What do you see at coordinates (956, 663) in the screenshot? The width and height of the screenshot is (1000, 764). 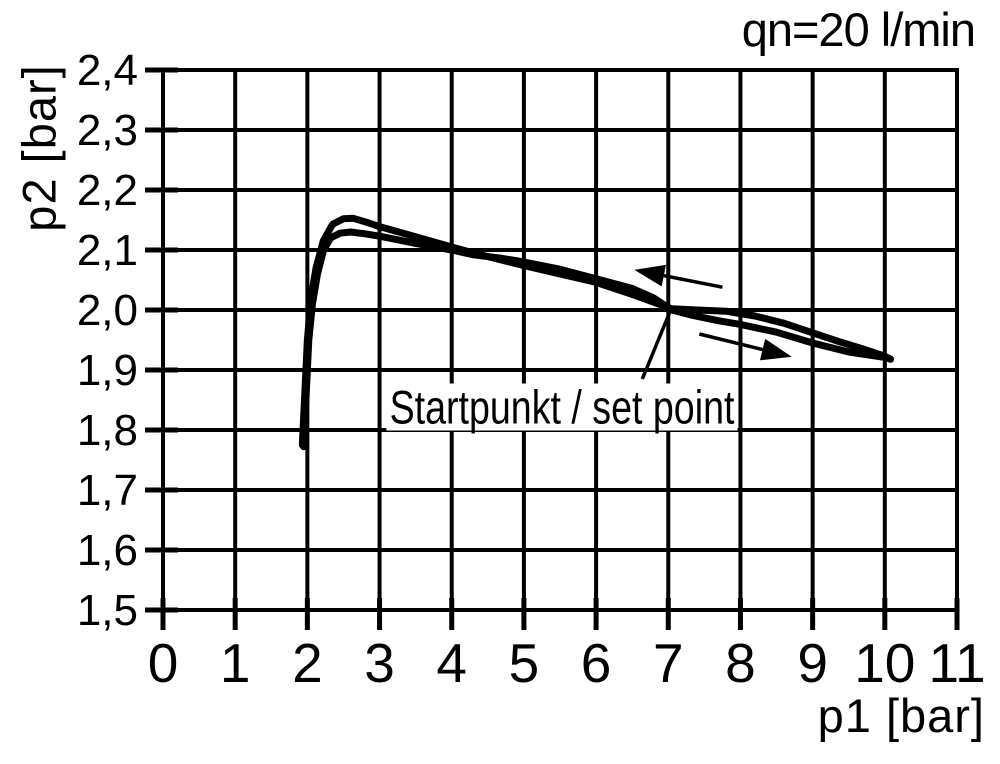 I see `x-tick-label: 11` at bounding box center [956, 663].